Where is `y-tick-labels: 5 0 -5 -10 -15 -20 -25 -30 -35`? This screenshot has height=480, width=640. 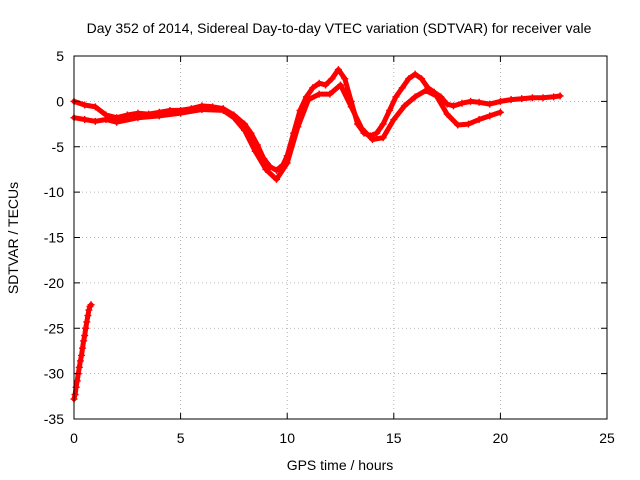 y-tick-labels: 5 0 -5 -10 -15 -20 -25 -30 -35 is located at coordinates (54, 237).